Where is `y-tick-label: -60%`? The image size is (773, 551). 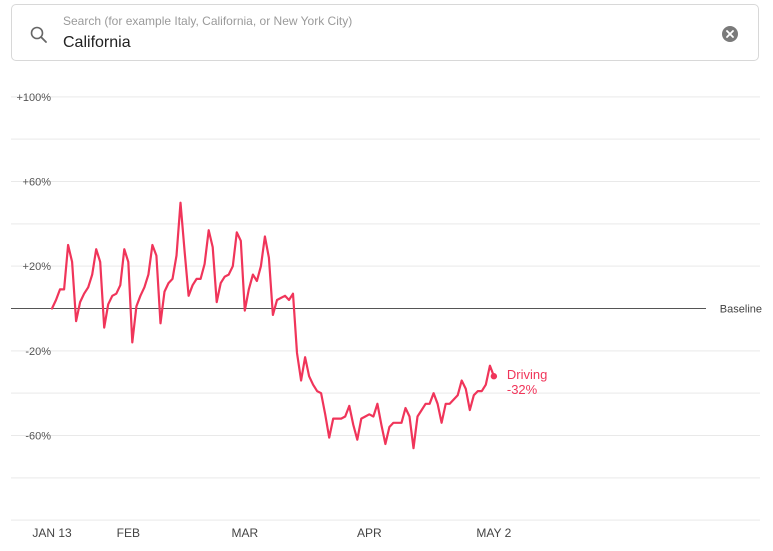
y-tick-label: -60% is located at coordinates (38, 437).